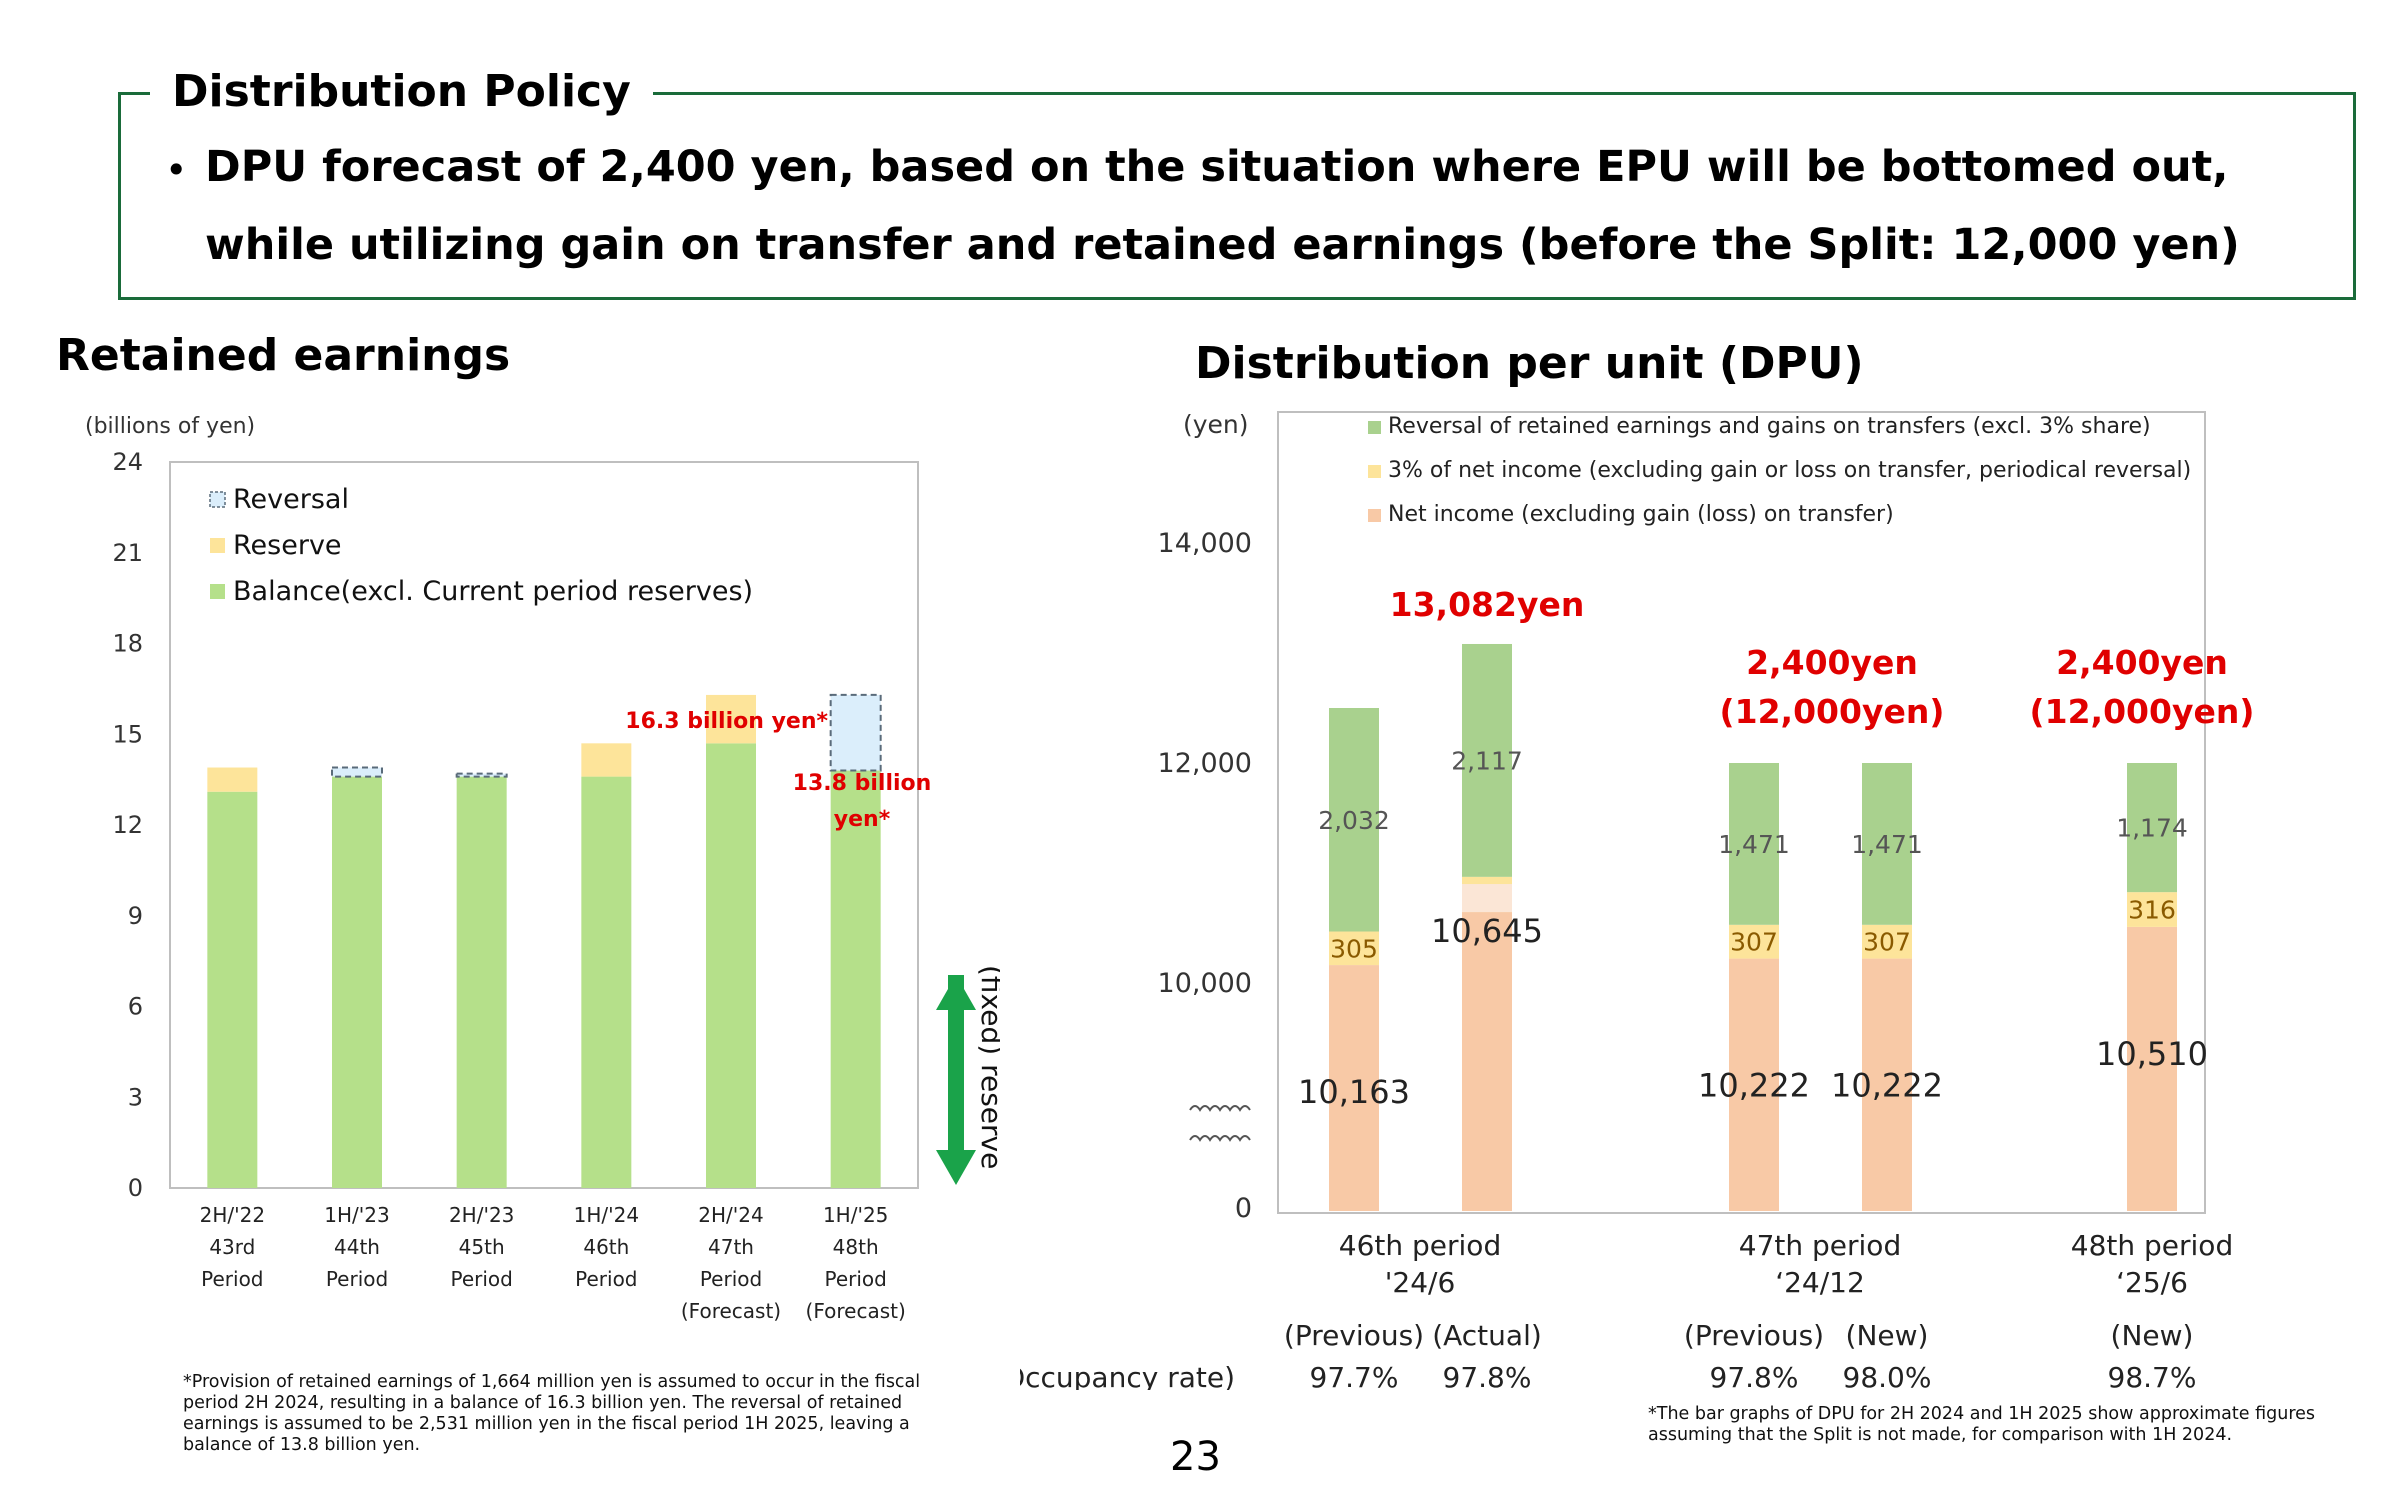  I want to click on x-tick-label: 2H/'24, so click(730, 1215).